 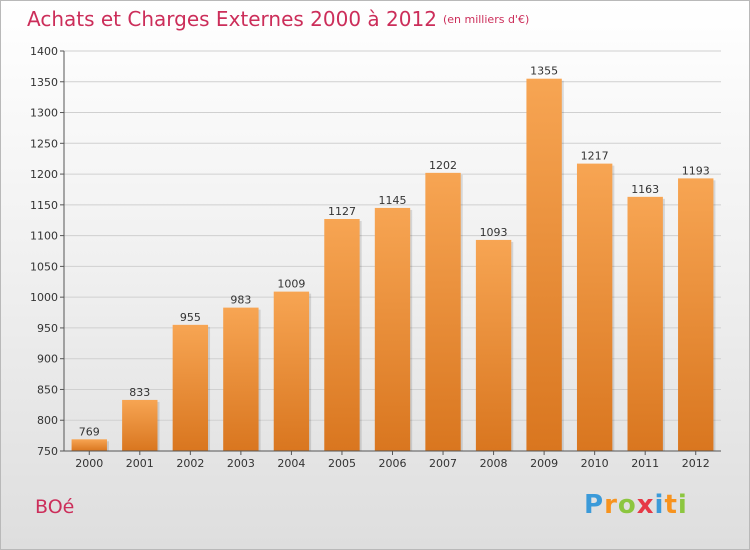 I want to click on y-tick-label: 1000, so click(x=44, y=297).